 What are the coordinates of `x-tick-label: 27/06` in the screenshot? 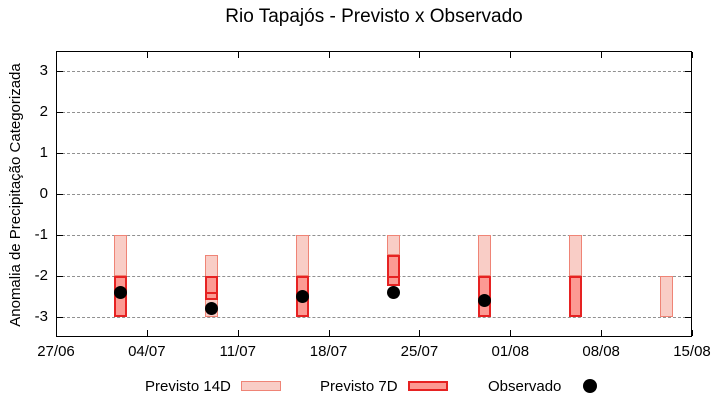 It's located at (56, 351).